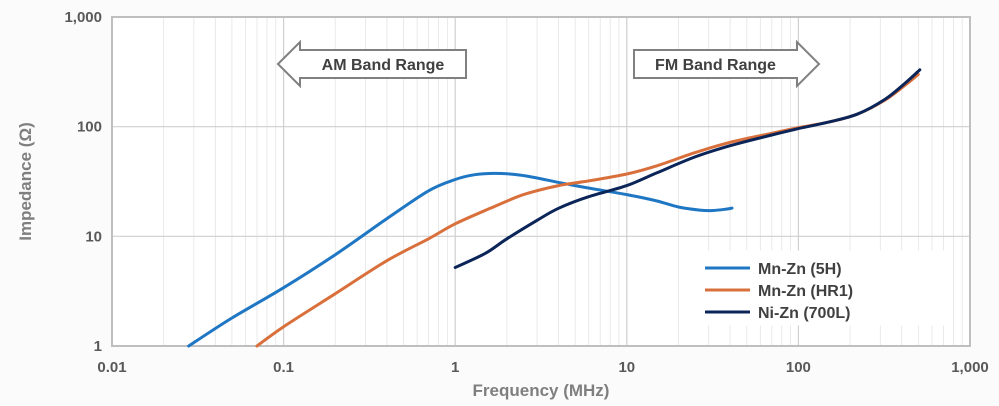 The width and height of the screenshot is (999, 406). I want to click on x-tick-label: 0.1, so click(283, 367).